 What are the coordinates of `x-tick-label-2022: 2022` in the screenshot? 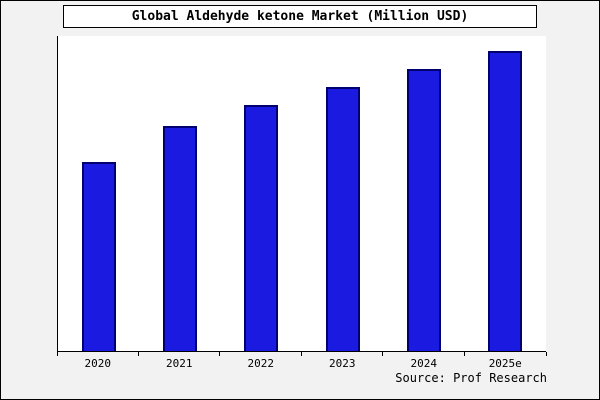 It's located at (261, 363).